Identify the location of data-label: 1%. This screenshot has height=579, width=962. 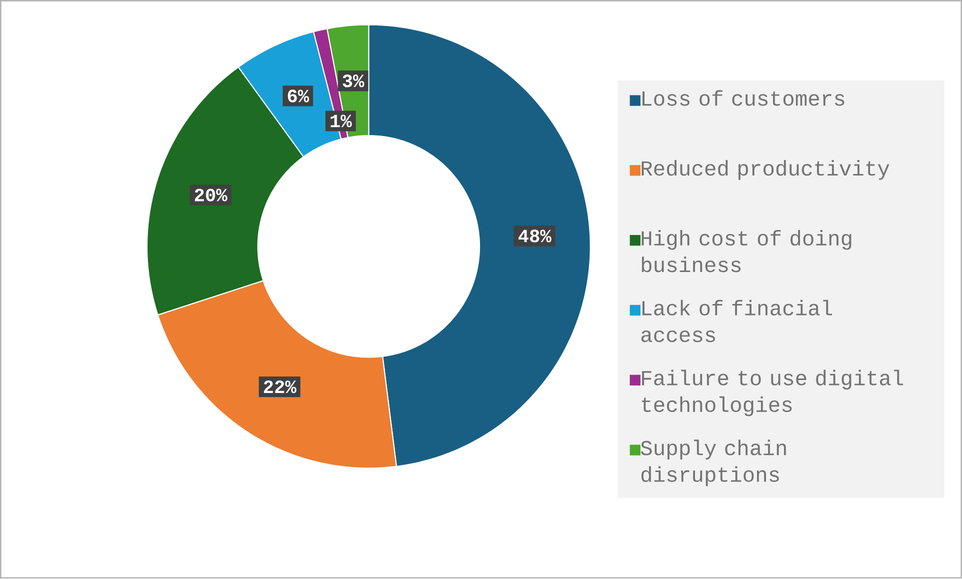
(341, 121).